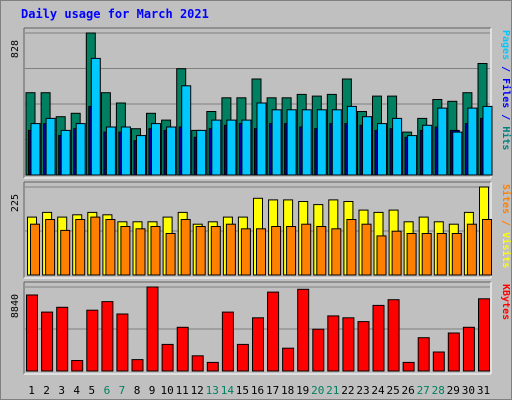 The height and width of the screenshot is (401, 512). What do you see at coordinates (197, 390) in the screenshot?
I see `x-tick-label-12: 12` at bounding box center [197, 390].